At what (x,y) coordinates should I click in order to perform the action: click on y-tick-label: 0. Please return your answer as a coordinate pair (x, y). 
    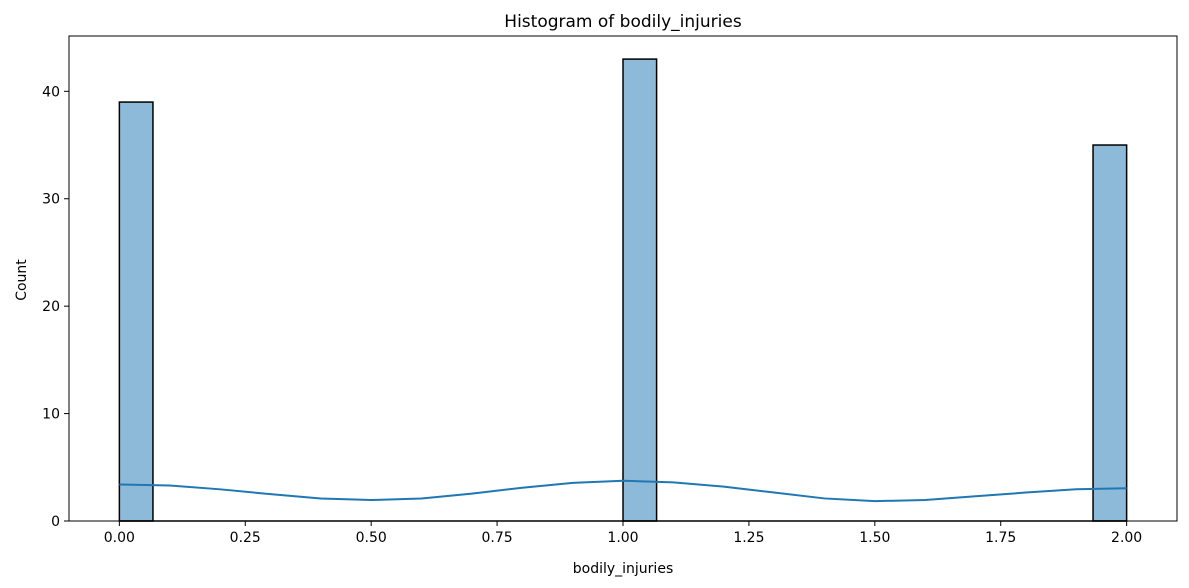
    Looking at the image, I should click on (55, 522).